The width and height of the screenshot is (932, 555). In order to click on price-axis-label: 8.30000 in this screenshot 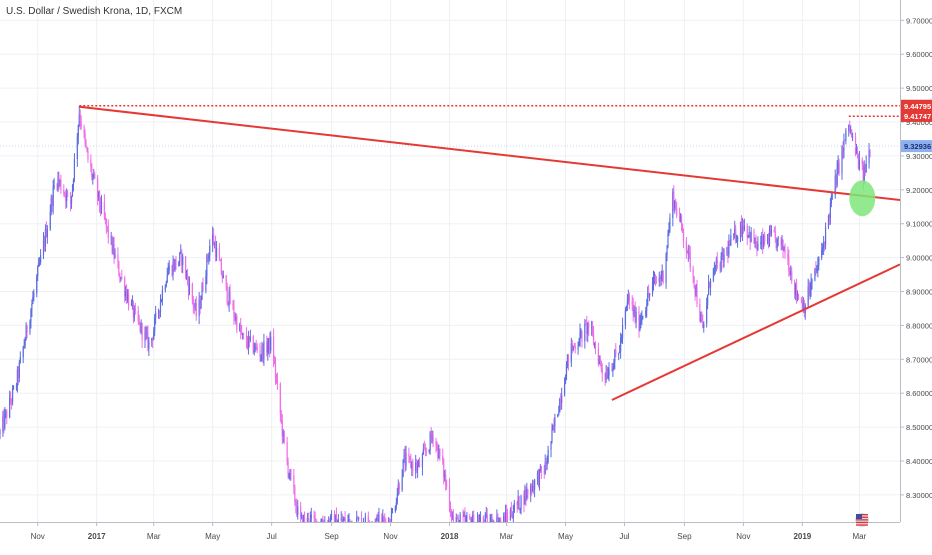, I will do `click(919, 495)`.